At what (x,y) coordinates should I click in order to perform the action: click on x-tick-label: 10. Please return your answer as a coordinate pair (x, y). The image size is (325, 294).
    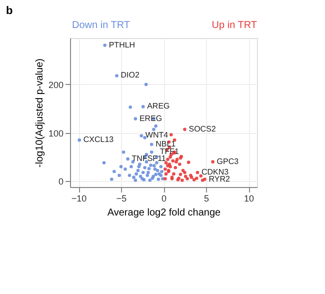
    Looking at the image, I should click on (249, 199).